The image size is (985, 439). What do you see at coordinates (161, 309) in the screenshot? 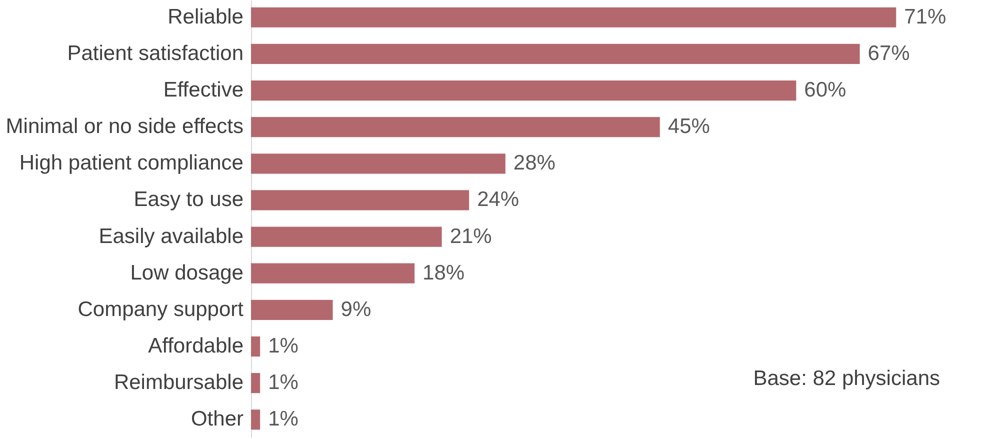
I see `y-tick-label: Company support` at bounding box center [161, 309].